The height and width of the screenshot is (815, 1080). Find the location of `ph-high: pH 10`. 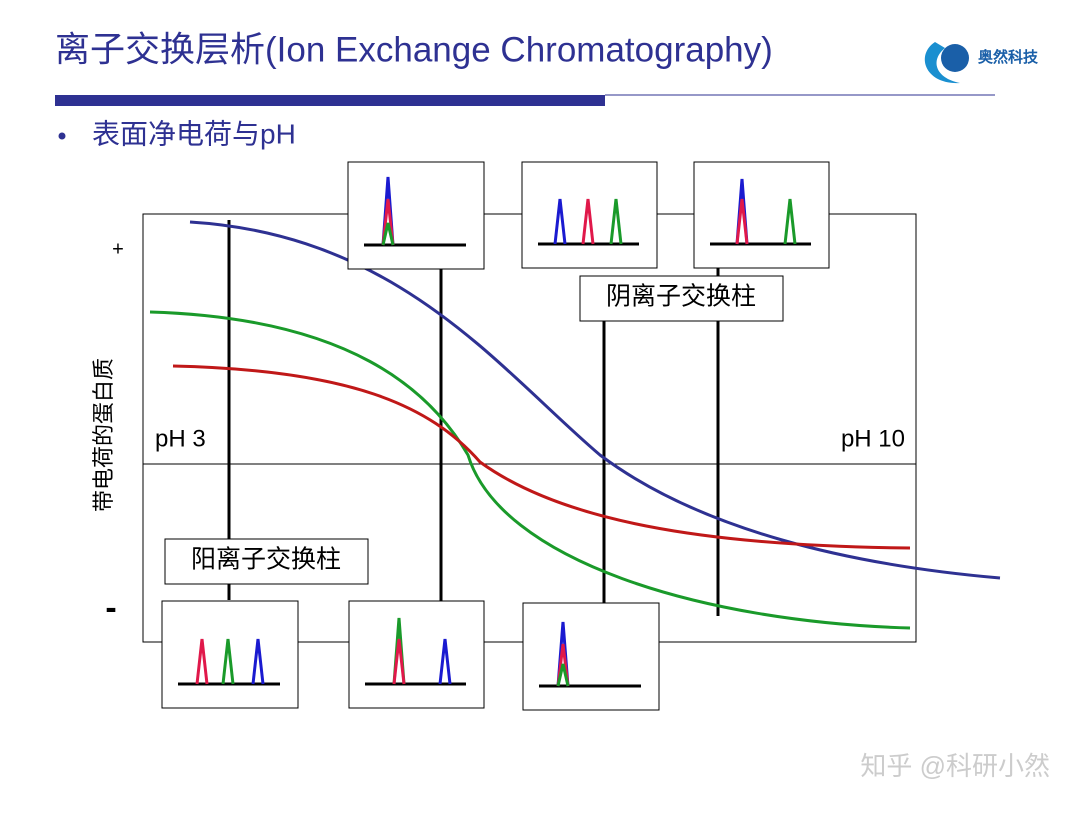

ph-high: pH 10 is located at coordinates (873, 438).